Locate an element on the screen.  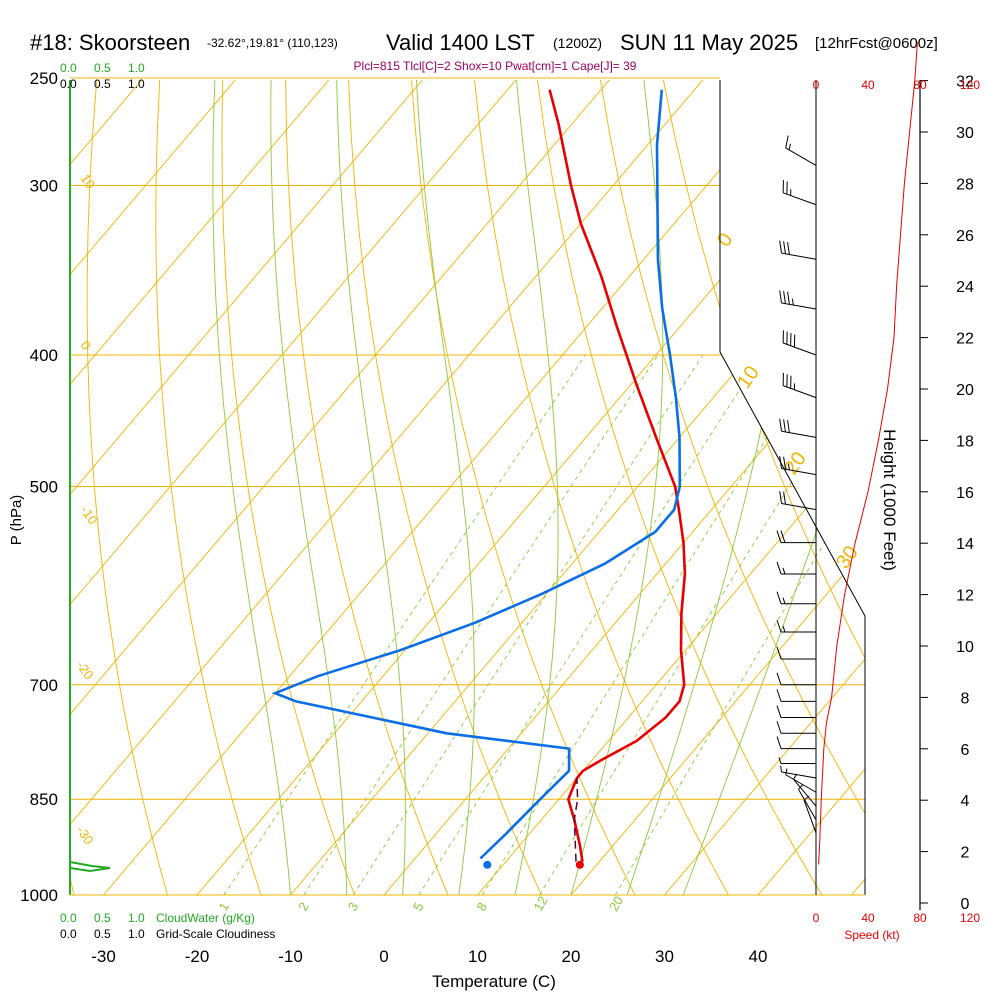
valid-time: Valid 1400 LST is located at coordinates (460, 42).